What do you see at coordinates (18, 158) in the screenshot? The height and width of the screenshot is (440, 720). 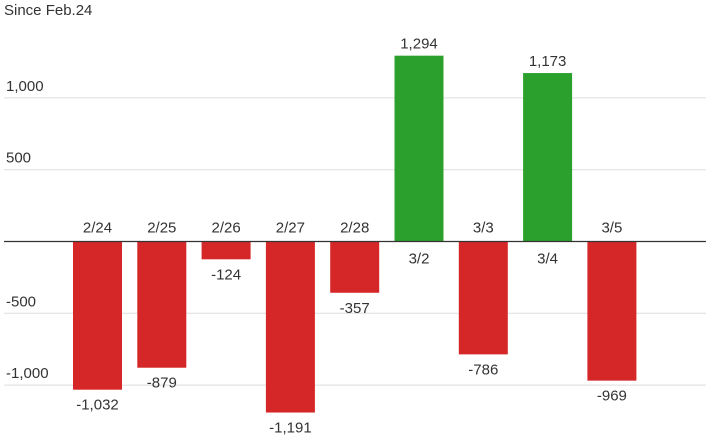 I see `y-tick-label: 500` at bounding box center [18, 158].